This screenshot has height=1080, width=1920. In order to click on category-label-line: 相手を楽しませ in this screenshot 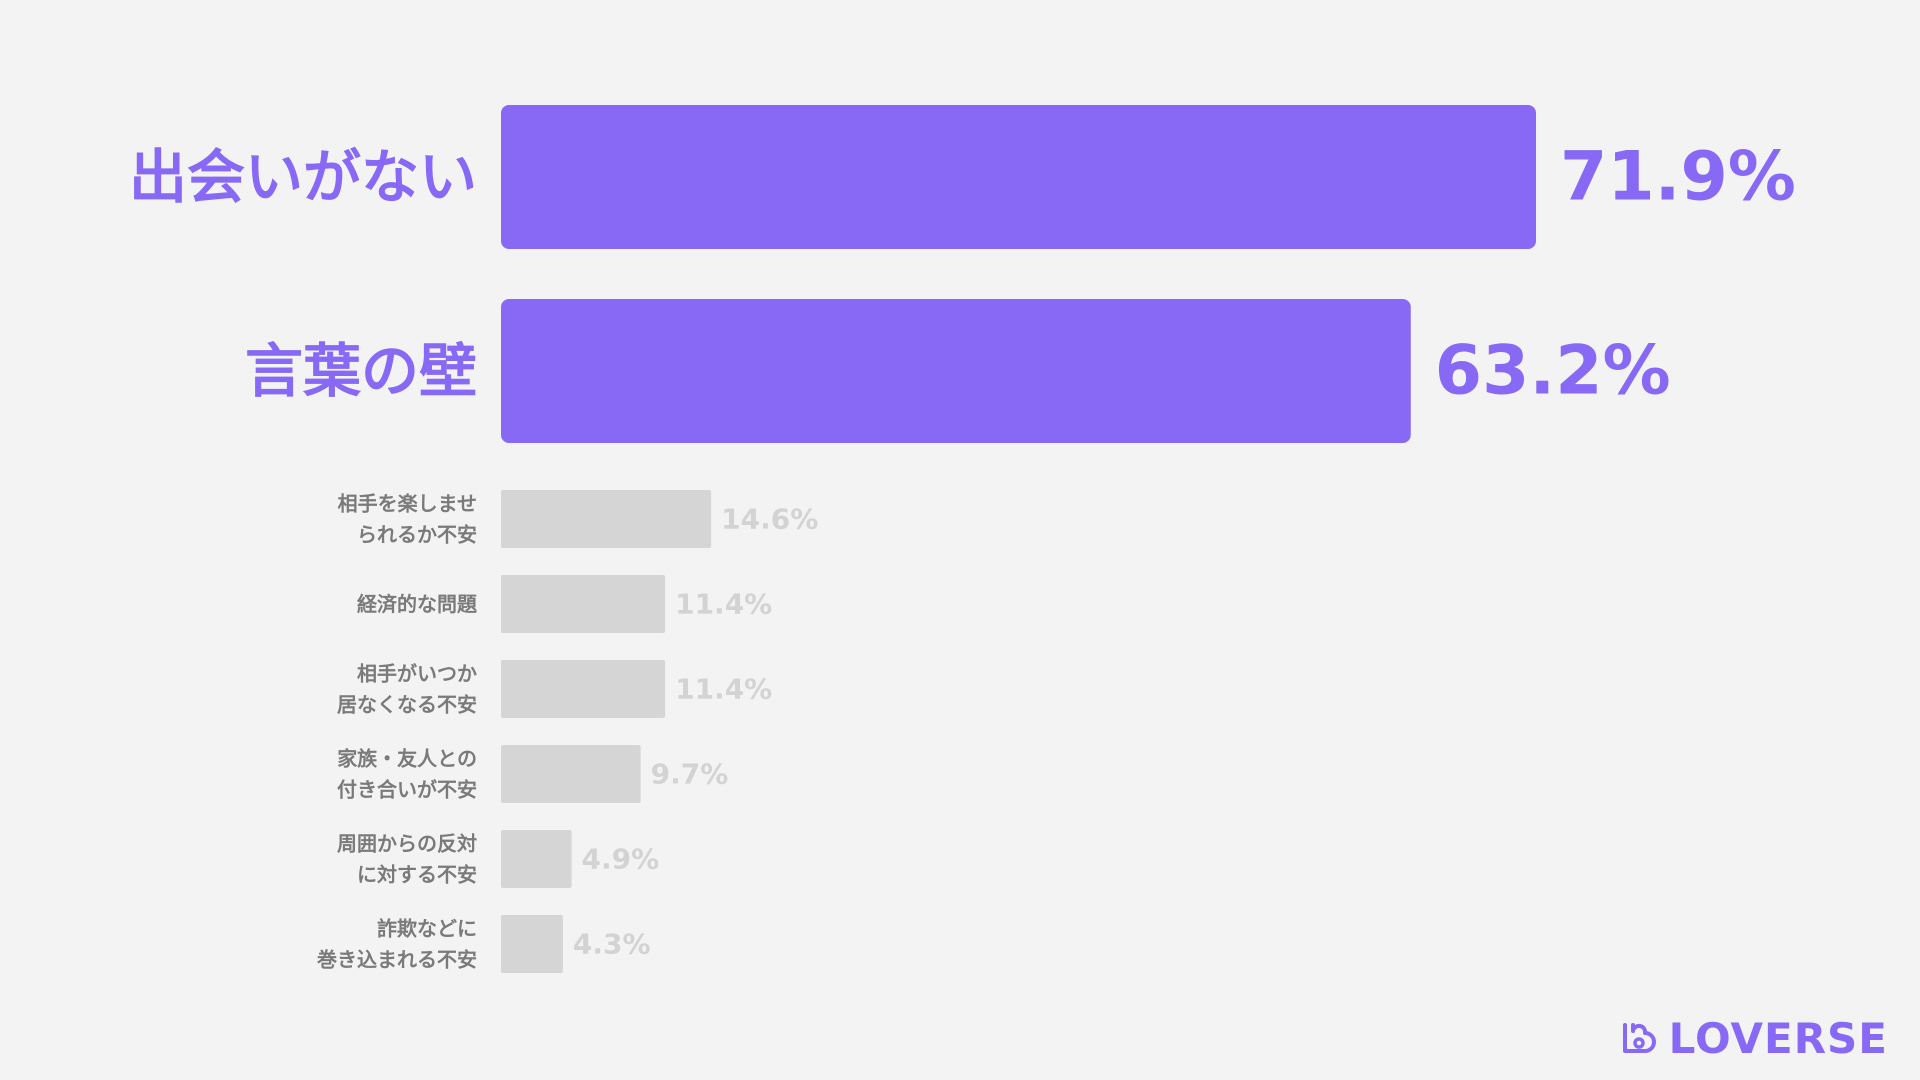, I will do `click(407, 504)`.